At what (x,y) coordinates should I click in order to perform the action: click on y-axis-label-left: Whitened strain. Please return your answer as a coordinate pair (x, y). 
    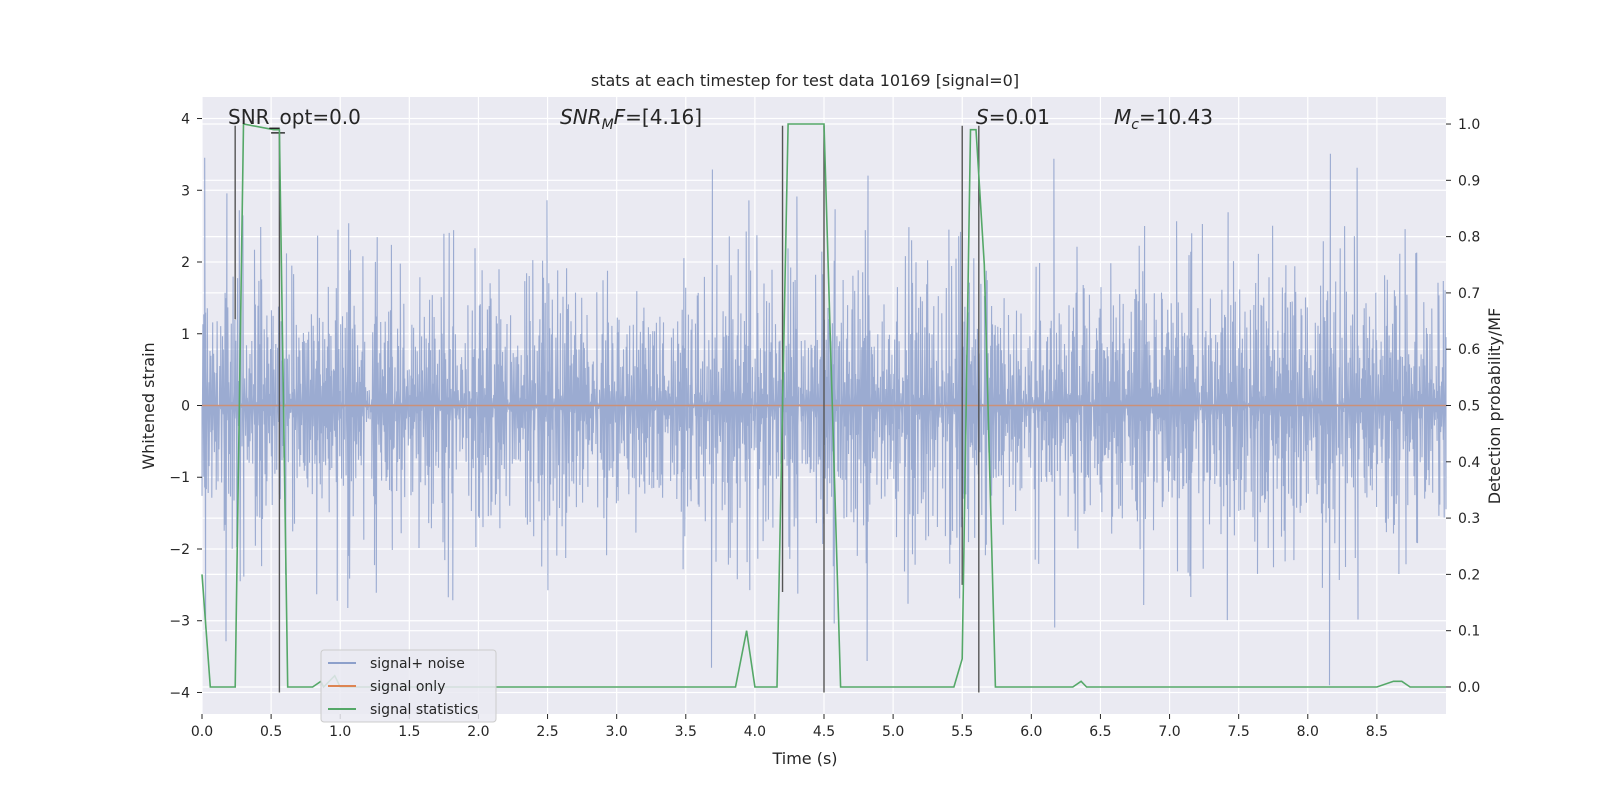
    Looking at the image, I should click on (148, 405).